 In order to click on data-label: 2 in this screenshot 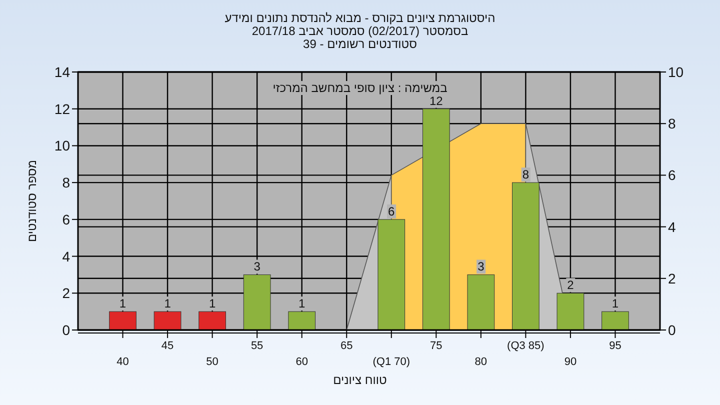, I will do `click(570, 285)`.